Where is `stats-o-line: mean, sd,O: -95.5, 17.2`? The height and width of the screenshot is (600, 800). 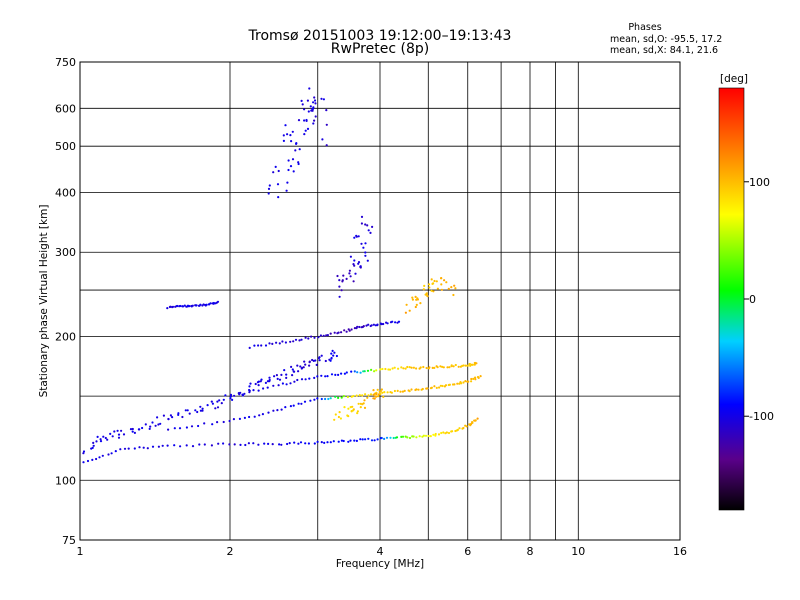 stats-o-line: mean, sd,O: -95.5, 17.2 is located at coordinates (666, 39).